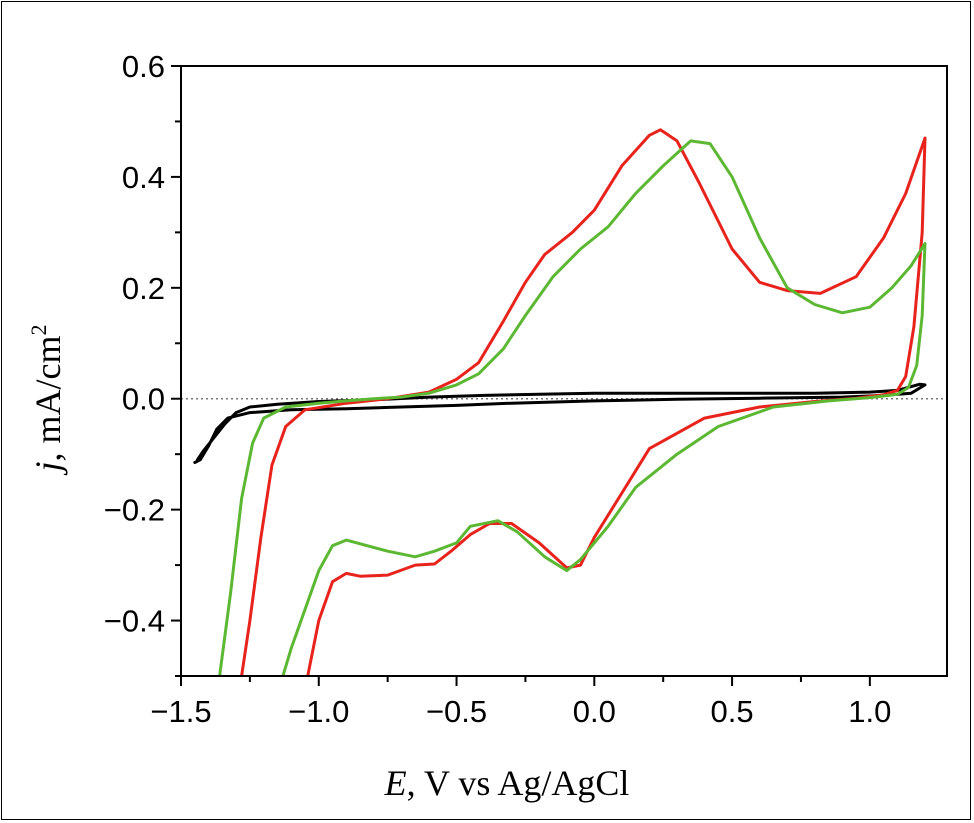 This screenshot has height=823, width=974. I want to click on x-axis-title: E, V vs Ag/AgCl, so click(507, 783).